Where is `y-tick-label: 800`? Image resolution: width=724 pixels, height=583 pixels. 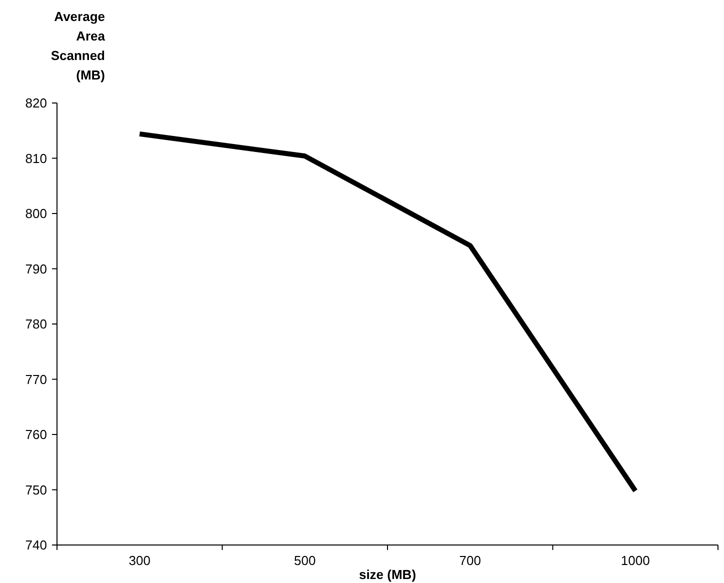 y-tick-label: 800 is located at coordinates (36, 214).